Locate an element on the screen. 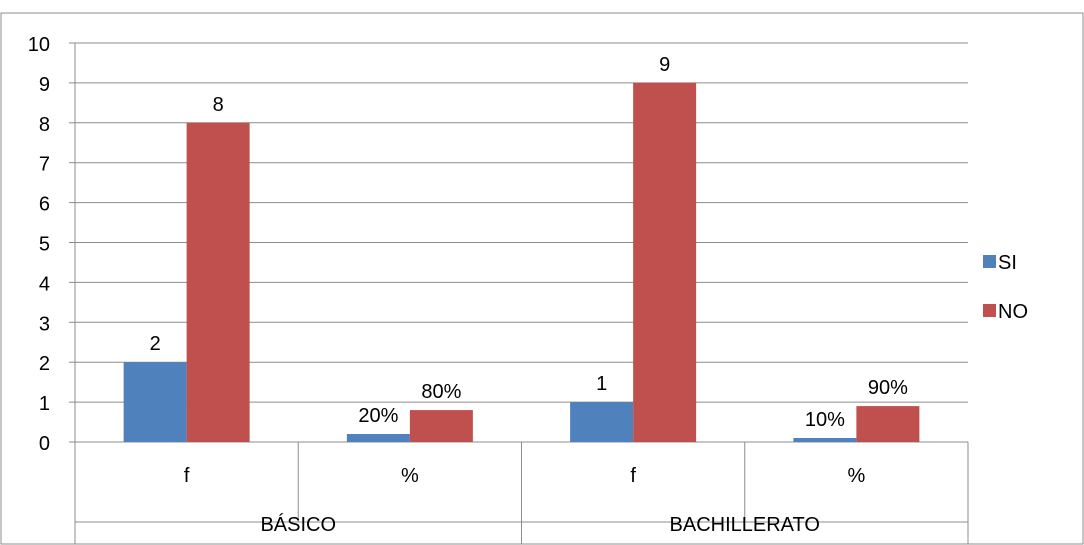  y-tick-label: 5 is located at coordinates (44, 245).